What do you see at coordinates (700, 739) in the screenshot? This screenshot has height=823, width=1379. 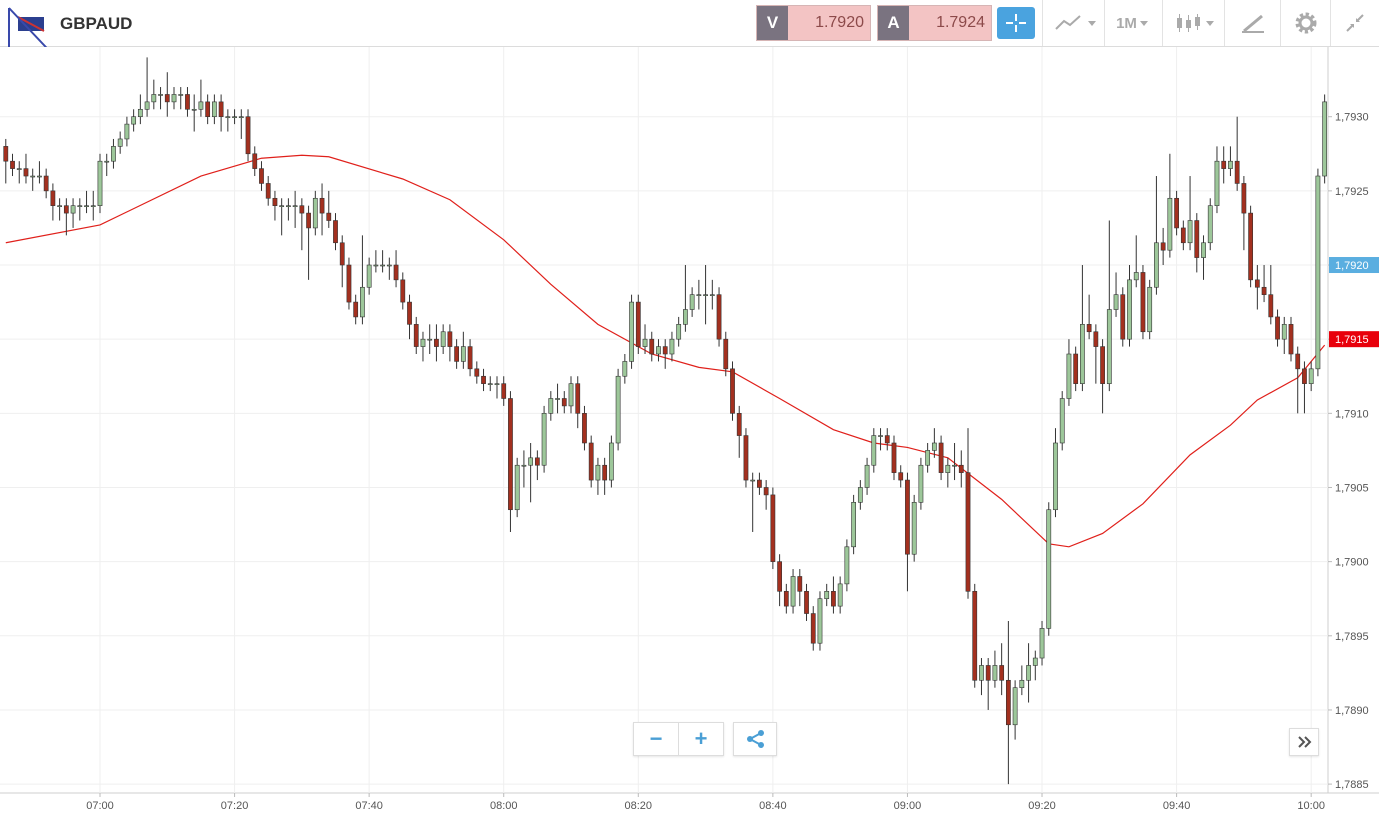 I see `zoom-in-button: +` at bounding box center [700, 739].